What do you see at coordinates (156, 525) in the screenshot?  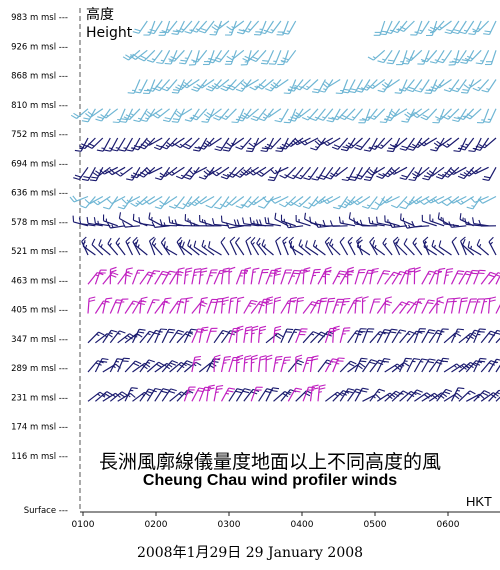 I see `time-label: 0200` at bounding box center [156, 525].